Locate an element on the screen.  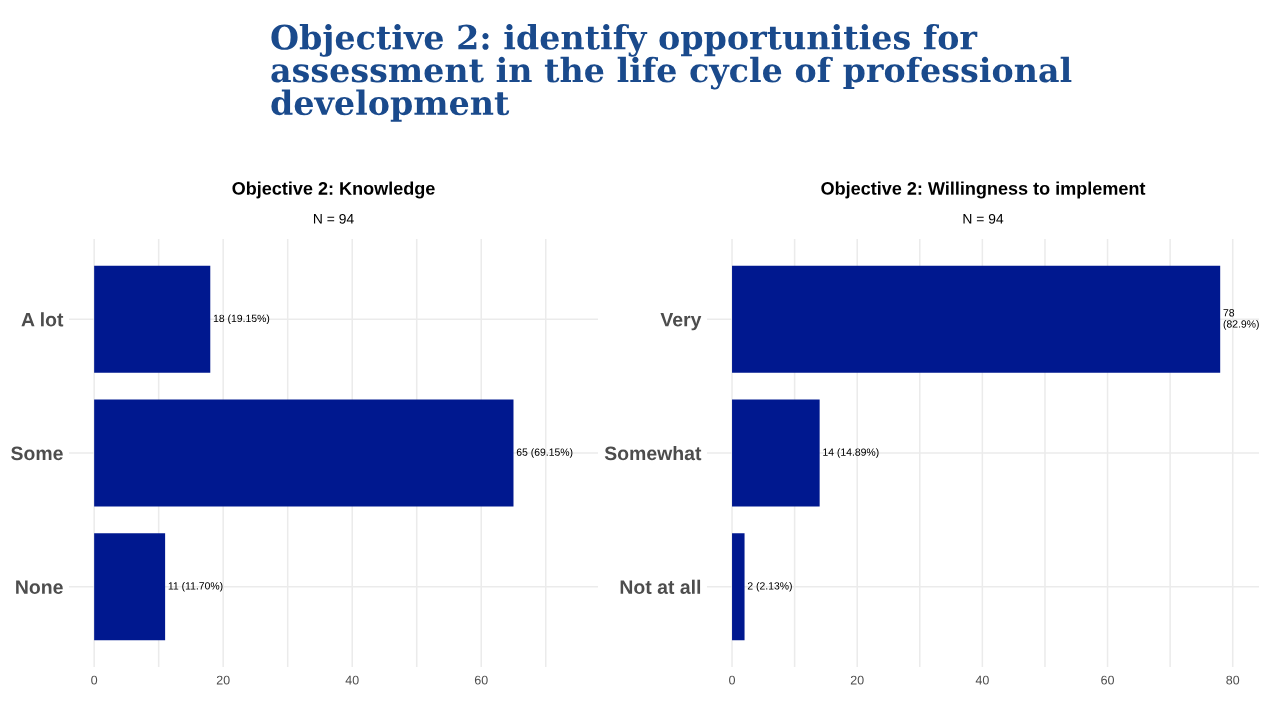
y-tick-label: Some is located at coordinates (37, 453).